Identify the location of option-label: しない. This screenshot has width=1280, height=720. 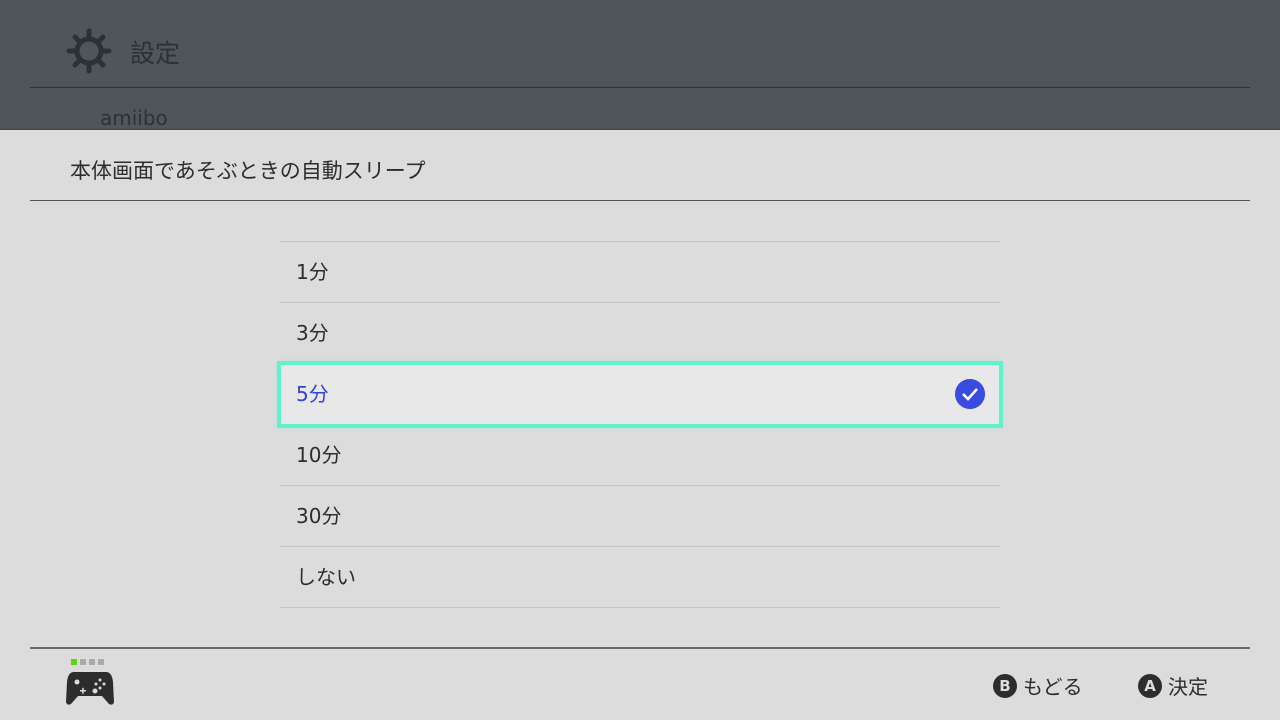
(326, 577).